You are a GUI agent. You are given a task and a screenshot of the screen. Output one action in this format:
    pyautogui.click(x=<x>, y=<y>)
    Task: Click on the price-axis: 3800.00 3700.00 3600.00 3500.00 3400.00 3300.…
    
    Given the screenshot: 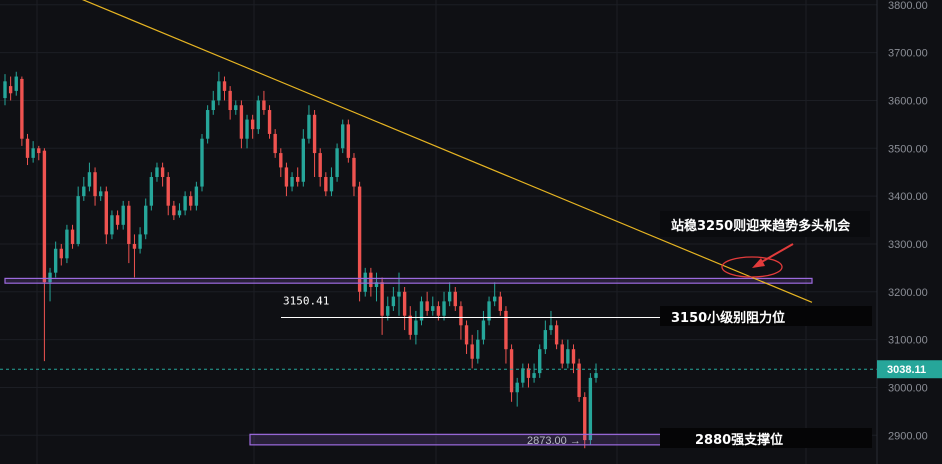 What is the action you would take?
    pyautogui.click(x=909, y=232)
    